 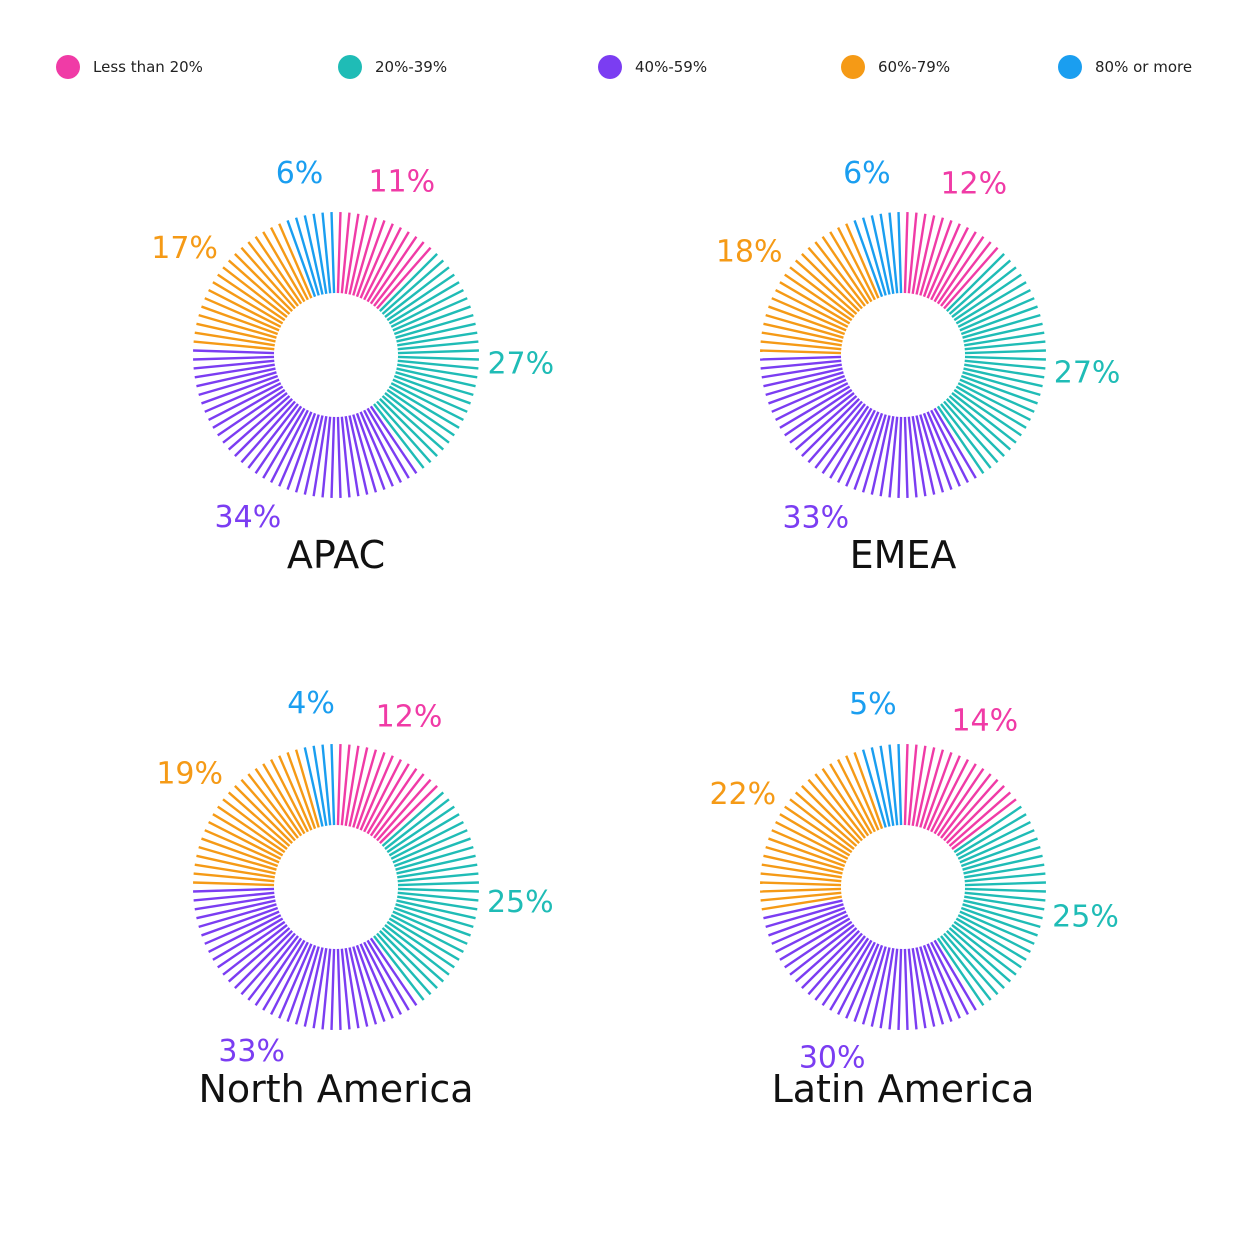 I want to click on data-label-less-than-20: 11%, so click(x=401, y=182).